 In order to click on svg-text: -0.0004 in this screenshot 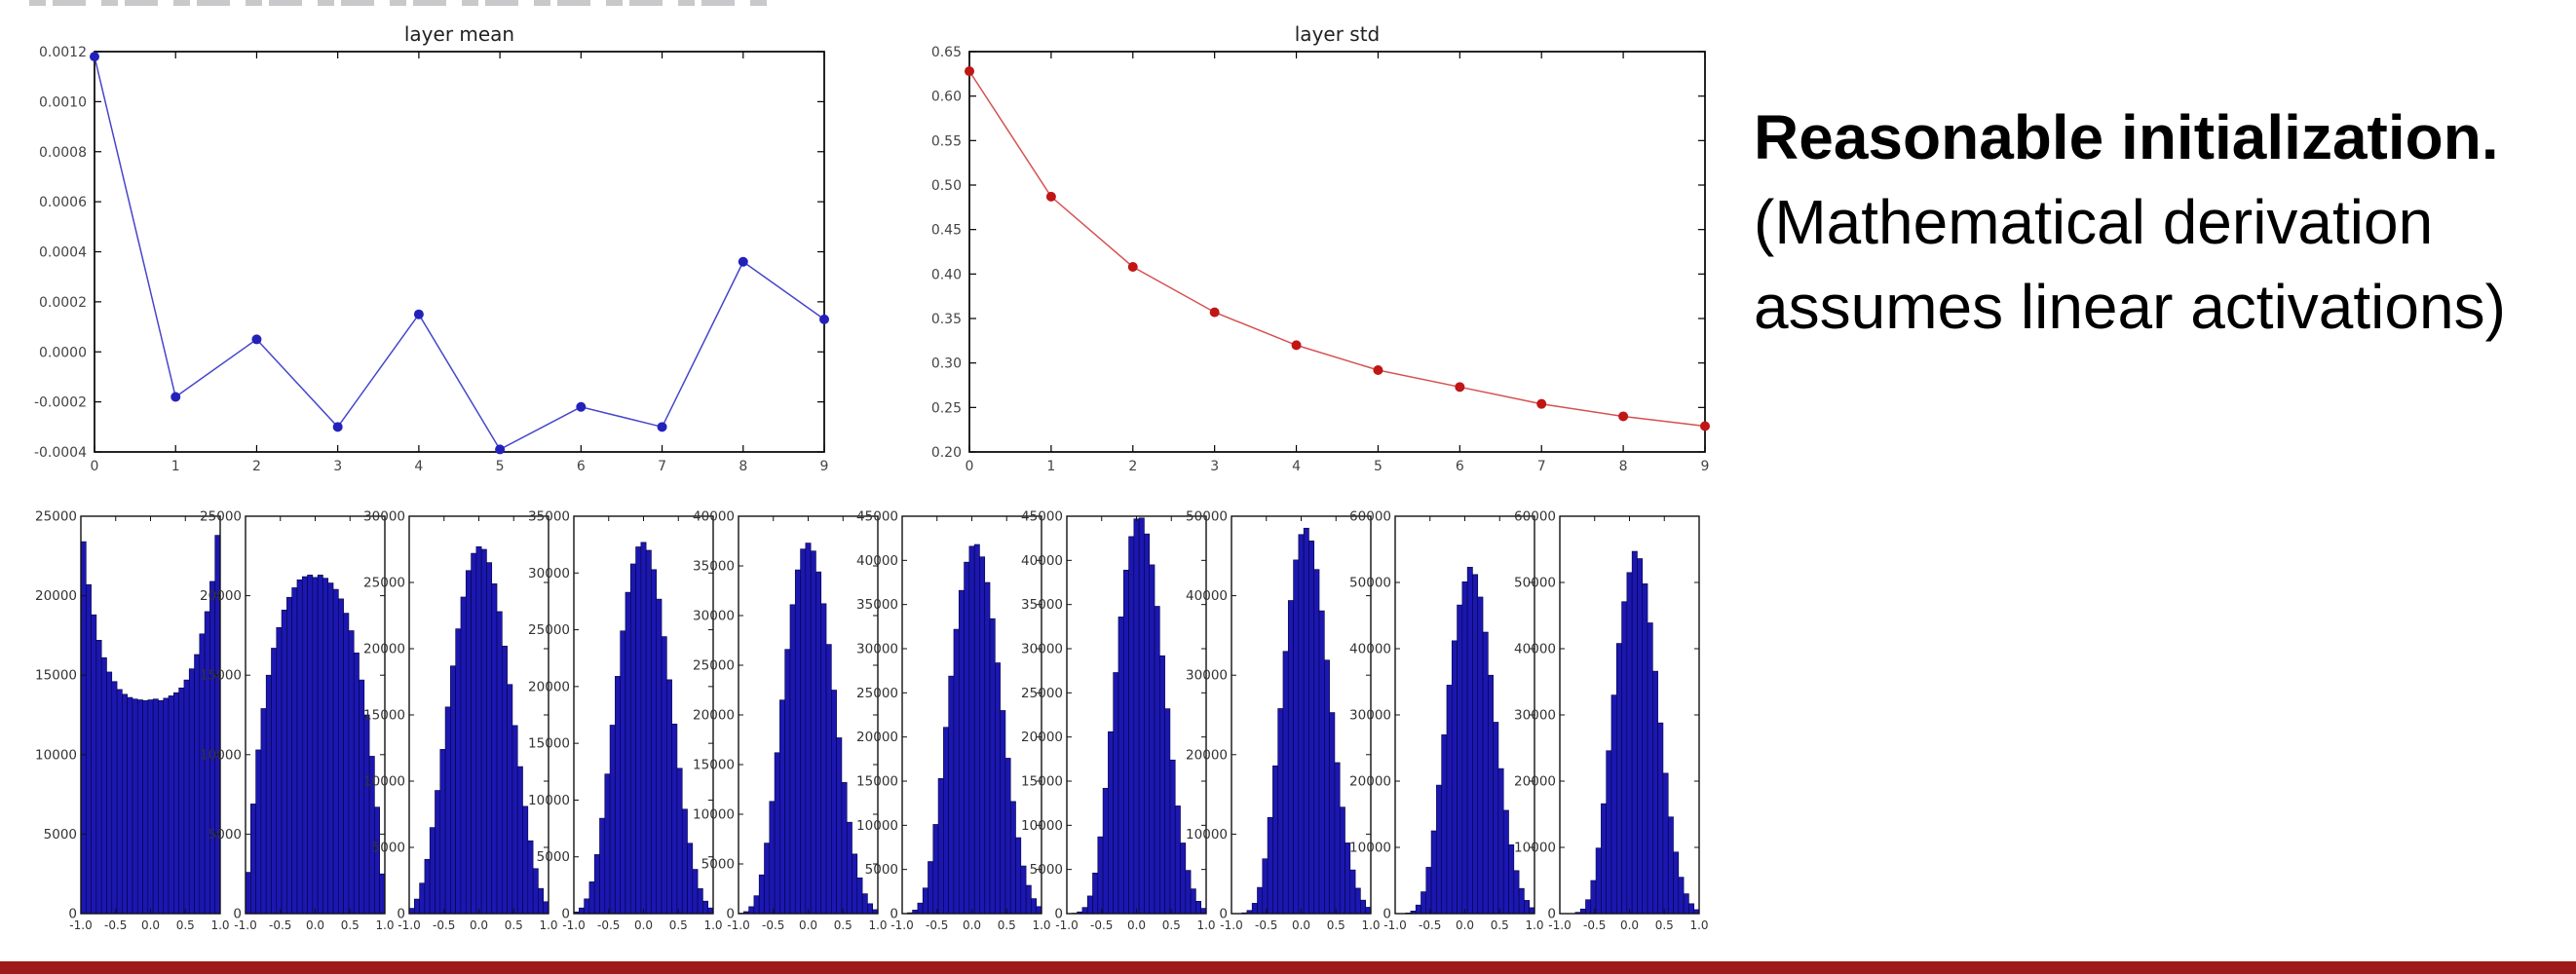, I will do `click(60, 453)`.